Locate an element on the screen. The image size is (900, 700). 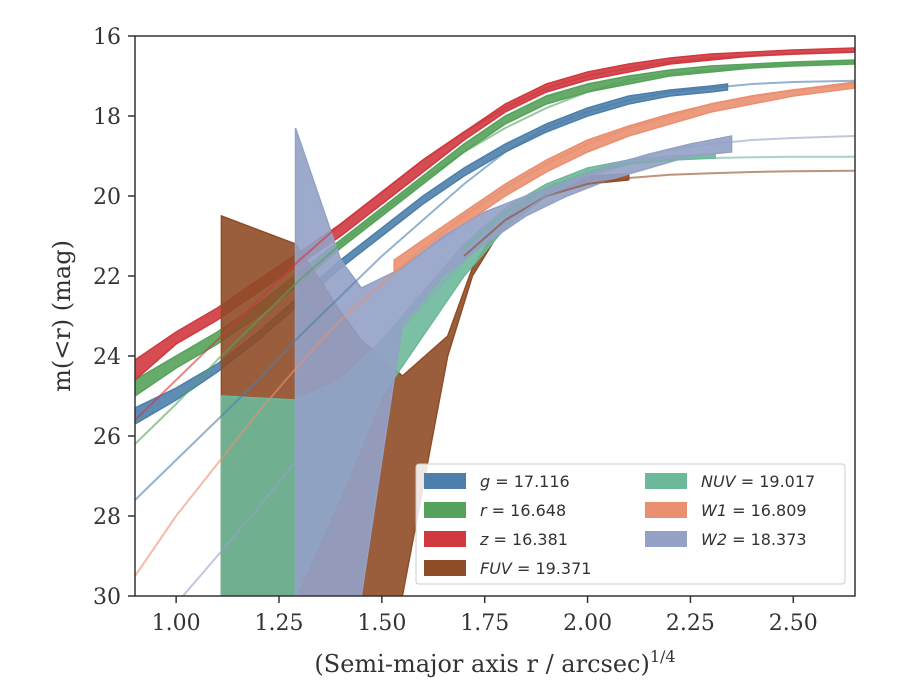
legend-swatch-z is located at coordinates (445, 539).